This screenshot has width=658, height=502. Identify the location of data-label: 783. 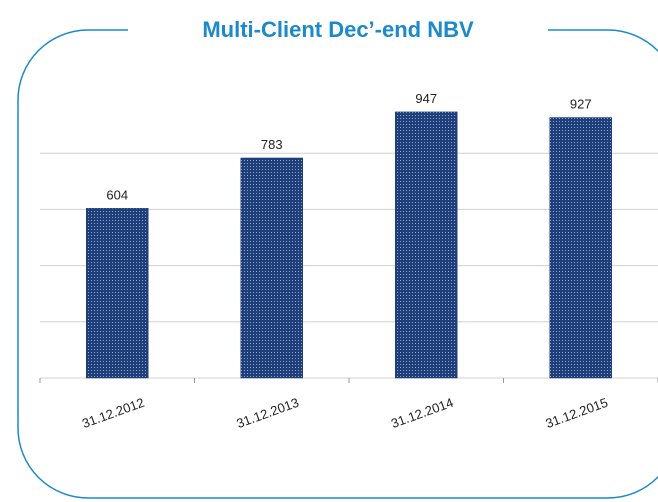
(272, 144).